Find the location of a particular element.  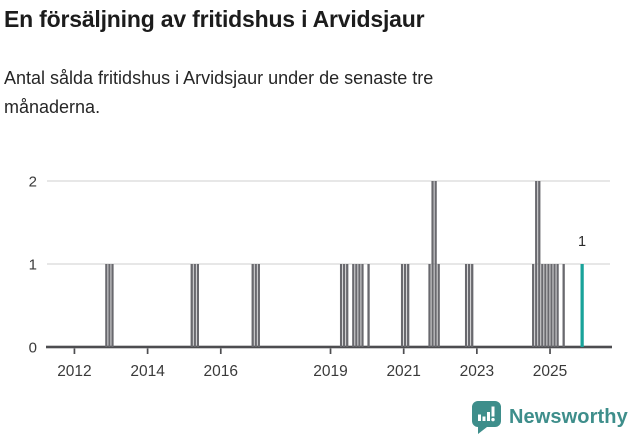

x-axis-label: 2012 is located at coordinates (74, 371).